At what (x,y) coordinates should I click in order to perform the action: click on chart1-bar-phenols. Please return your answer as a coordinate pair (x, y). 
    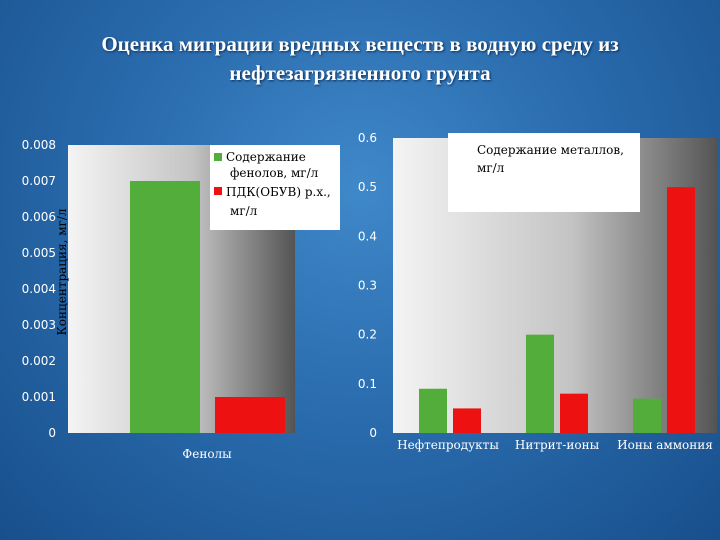
    Looking at the image, I should click on (165, 307).